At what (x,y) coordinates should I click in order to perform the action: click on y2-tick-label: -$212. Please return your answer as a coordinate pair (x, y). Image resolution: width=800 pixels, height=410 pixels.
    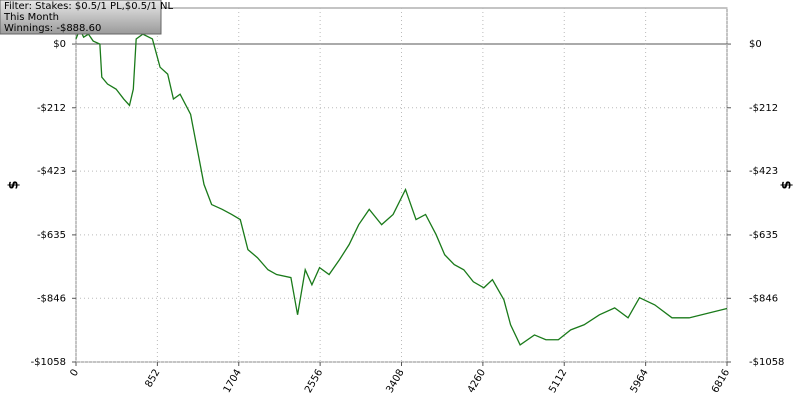
    Looking at the image, I should click on (763, 108).